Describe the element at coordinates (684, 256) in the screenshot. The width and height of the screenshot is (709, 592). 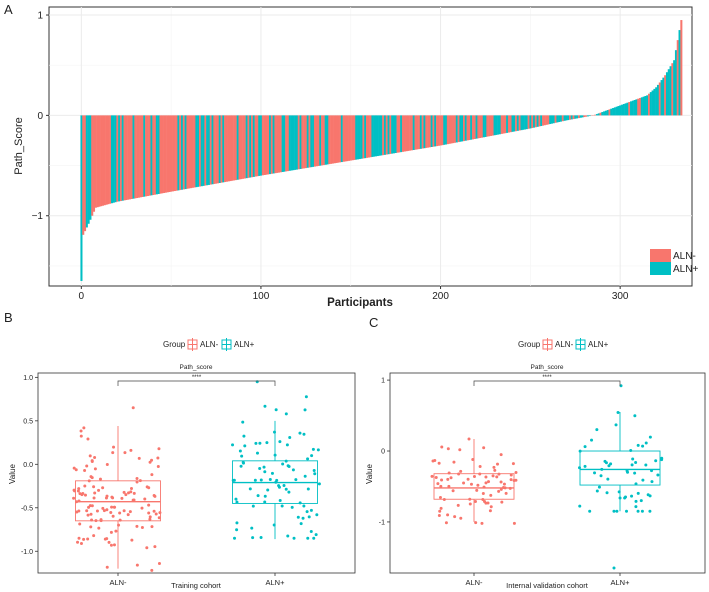
I see `legend-label-aln-neg: ALN-` at that location.